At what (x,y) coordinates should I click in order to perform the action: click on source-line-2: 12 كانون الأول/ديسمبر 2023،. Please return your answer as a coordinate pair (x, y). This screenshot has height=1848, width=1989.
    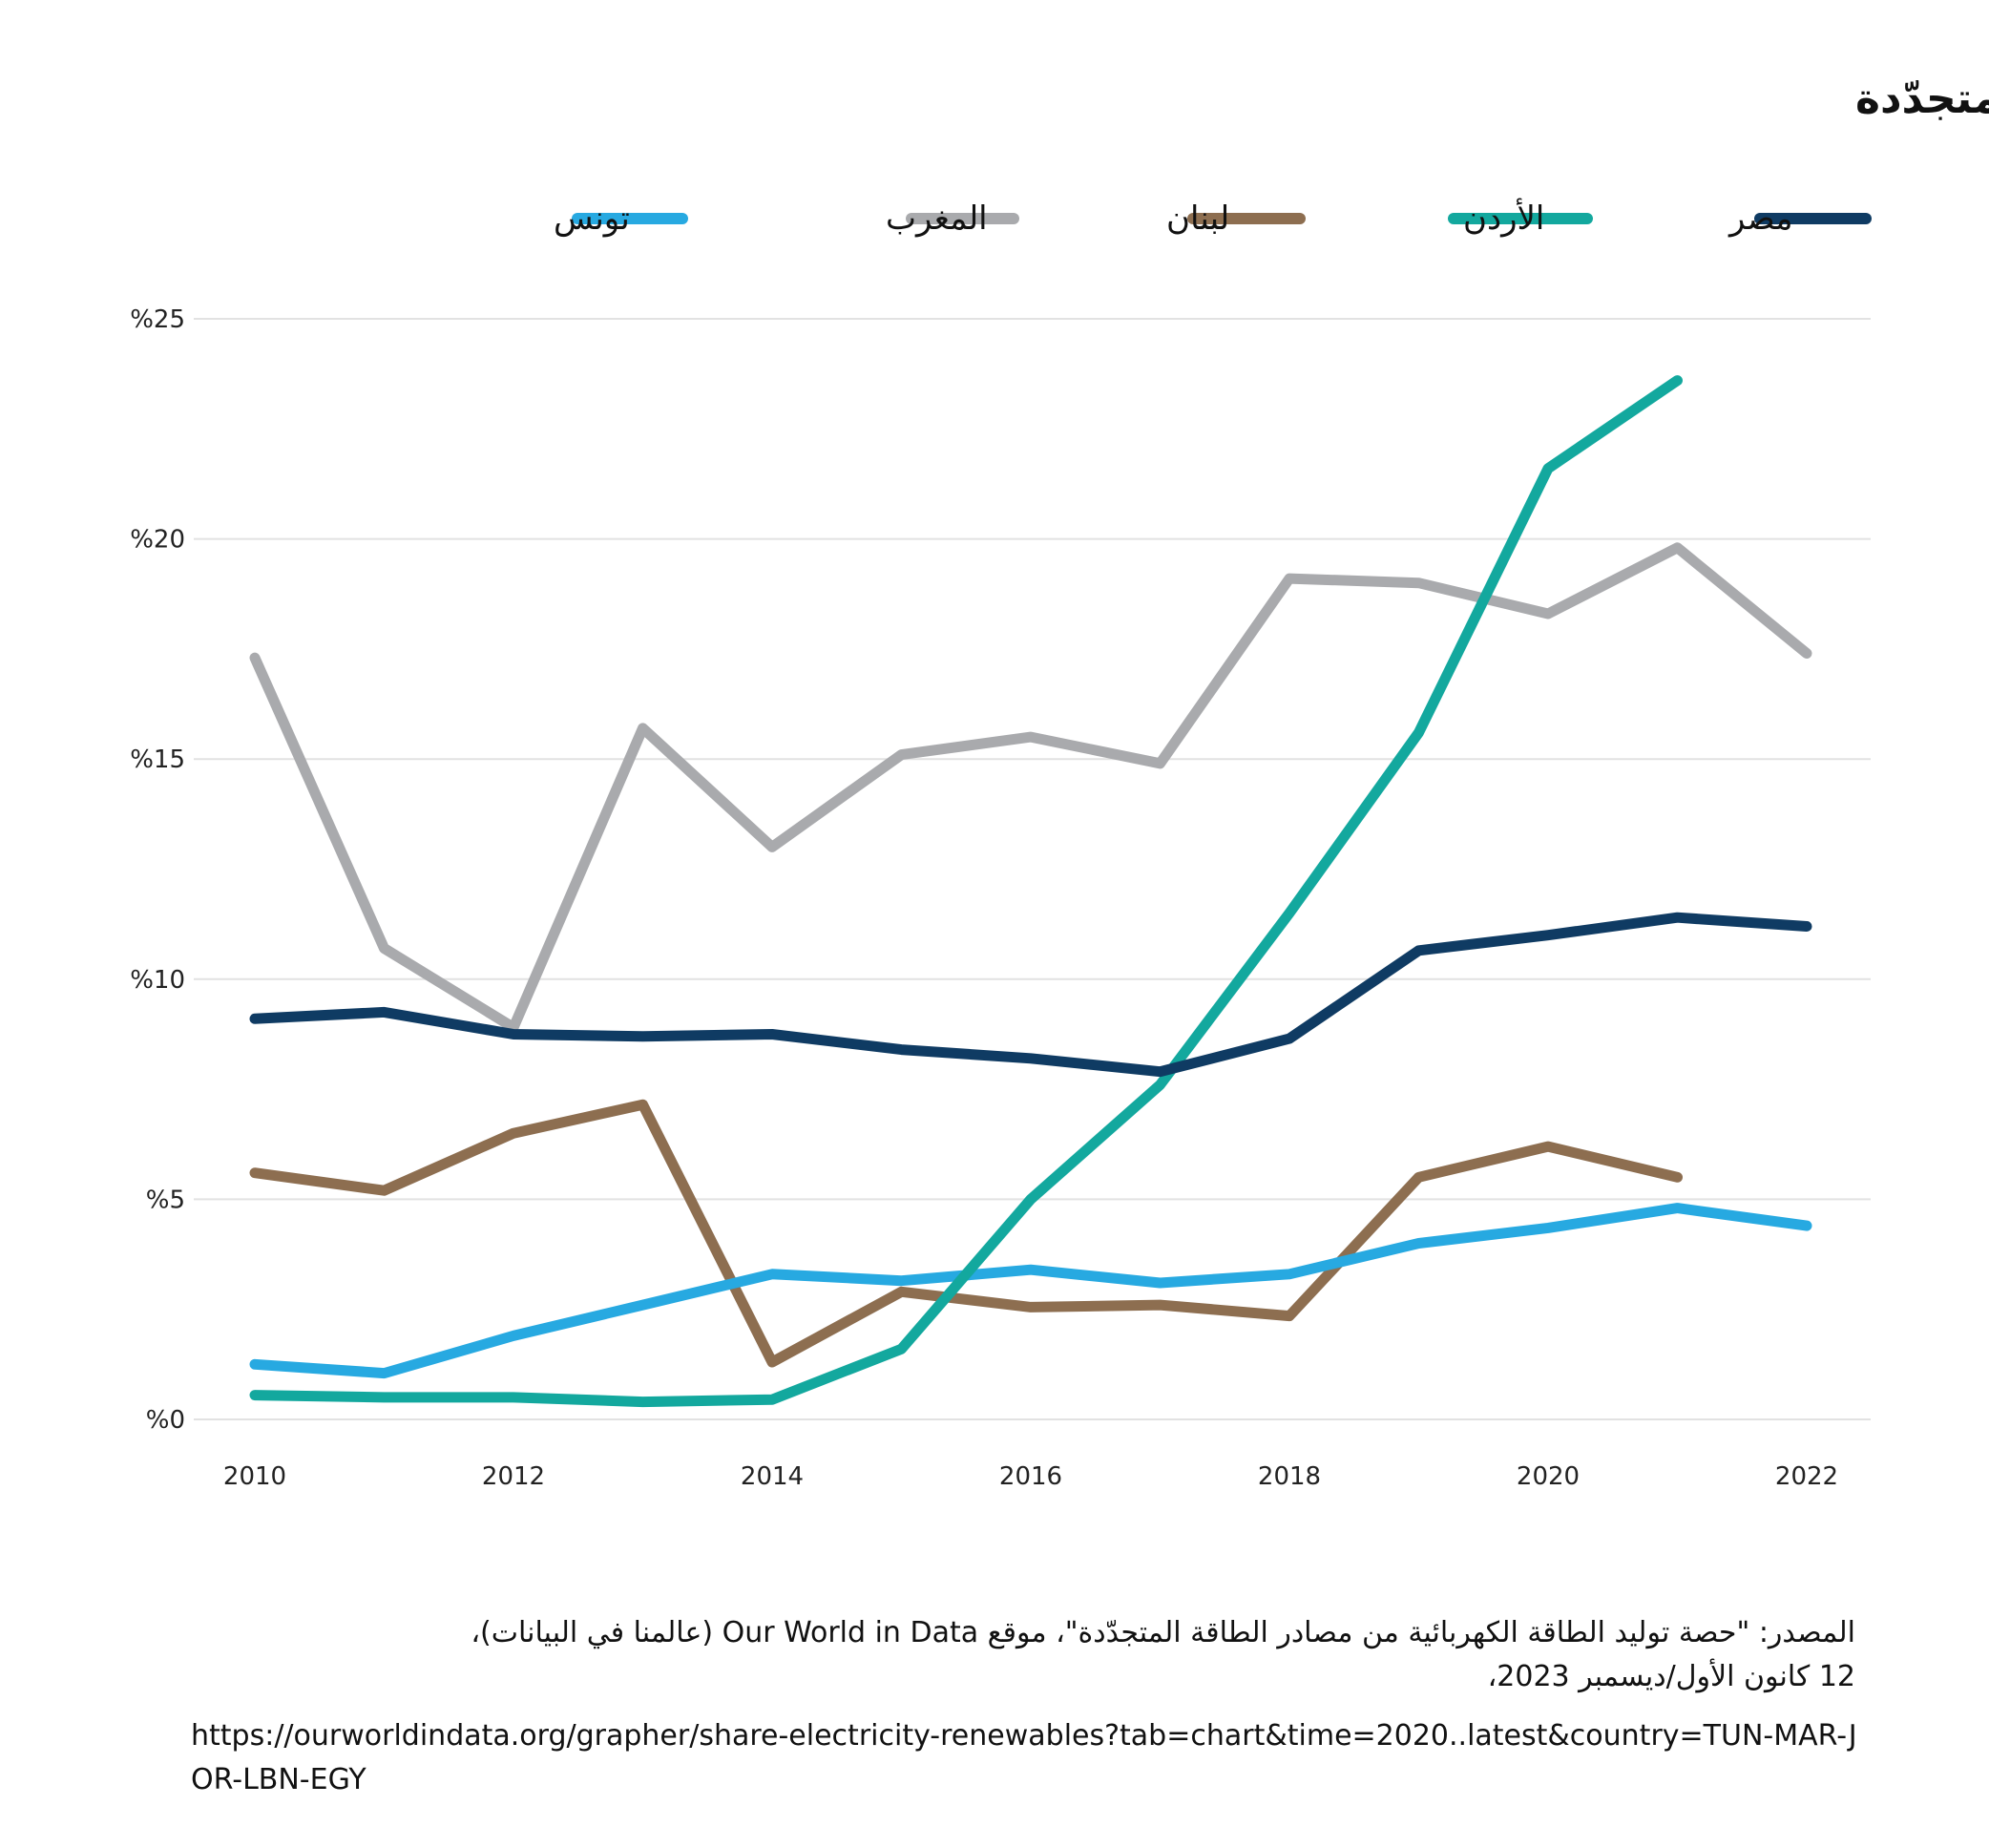
    Looking at the image, I should click on (1671, 1677).